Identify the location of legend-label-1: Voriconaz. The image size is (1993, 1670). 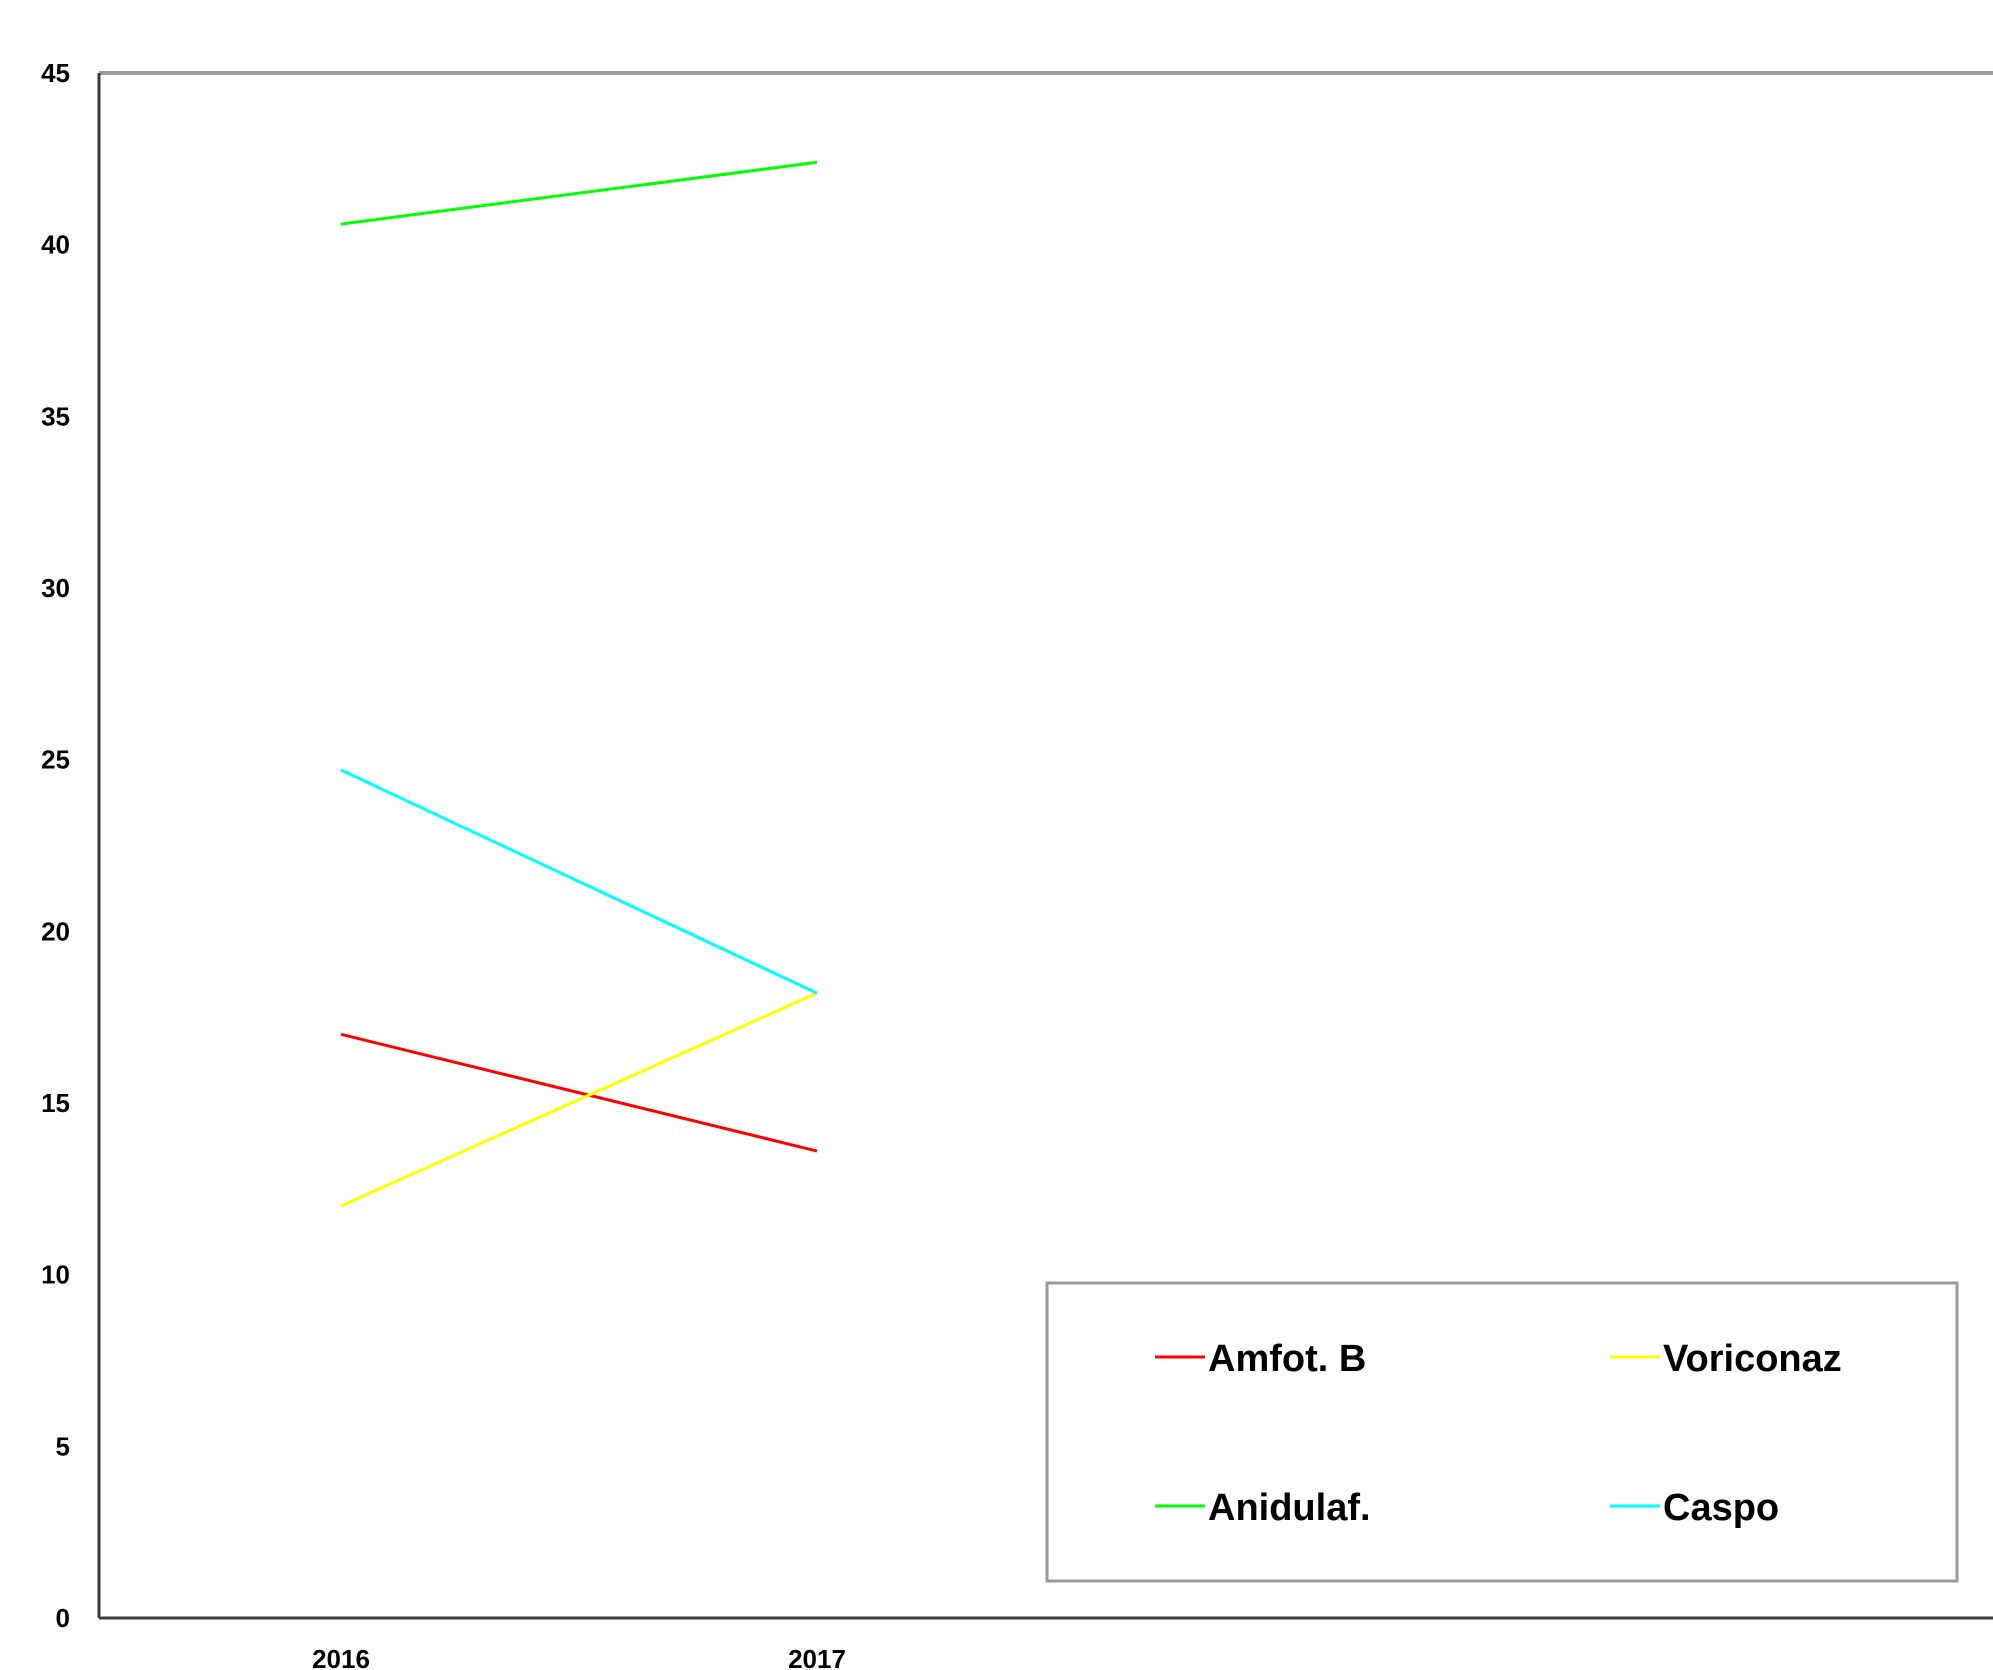
(1752, 1359).